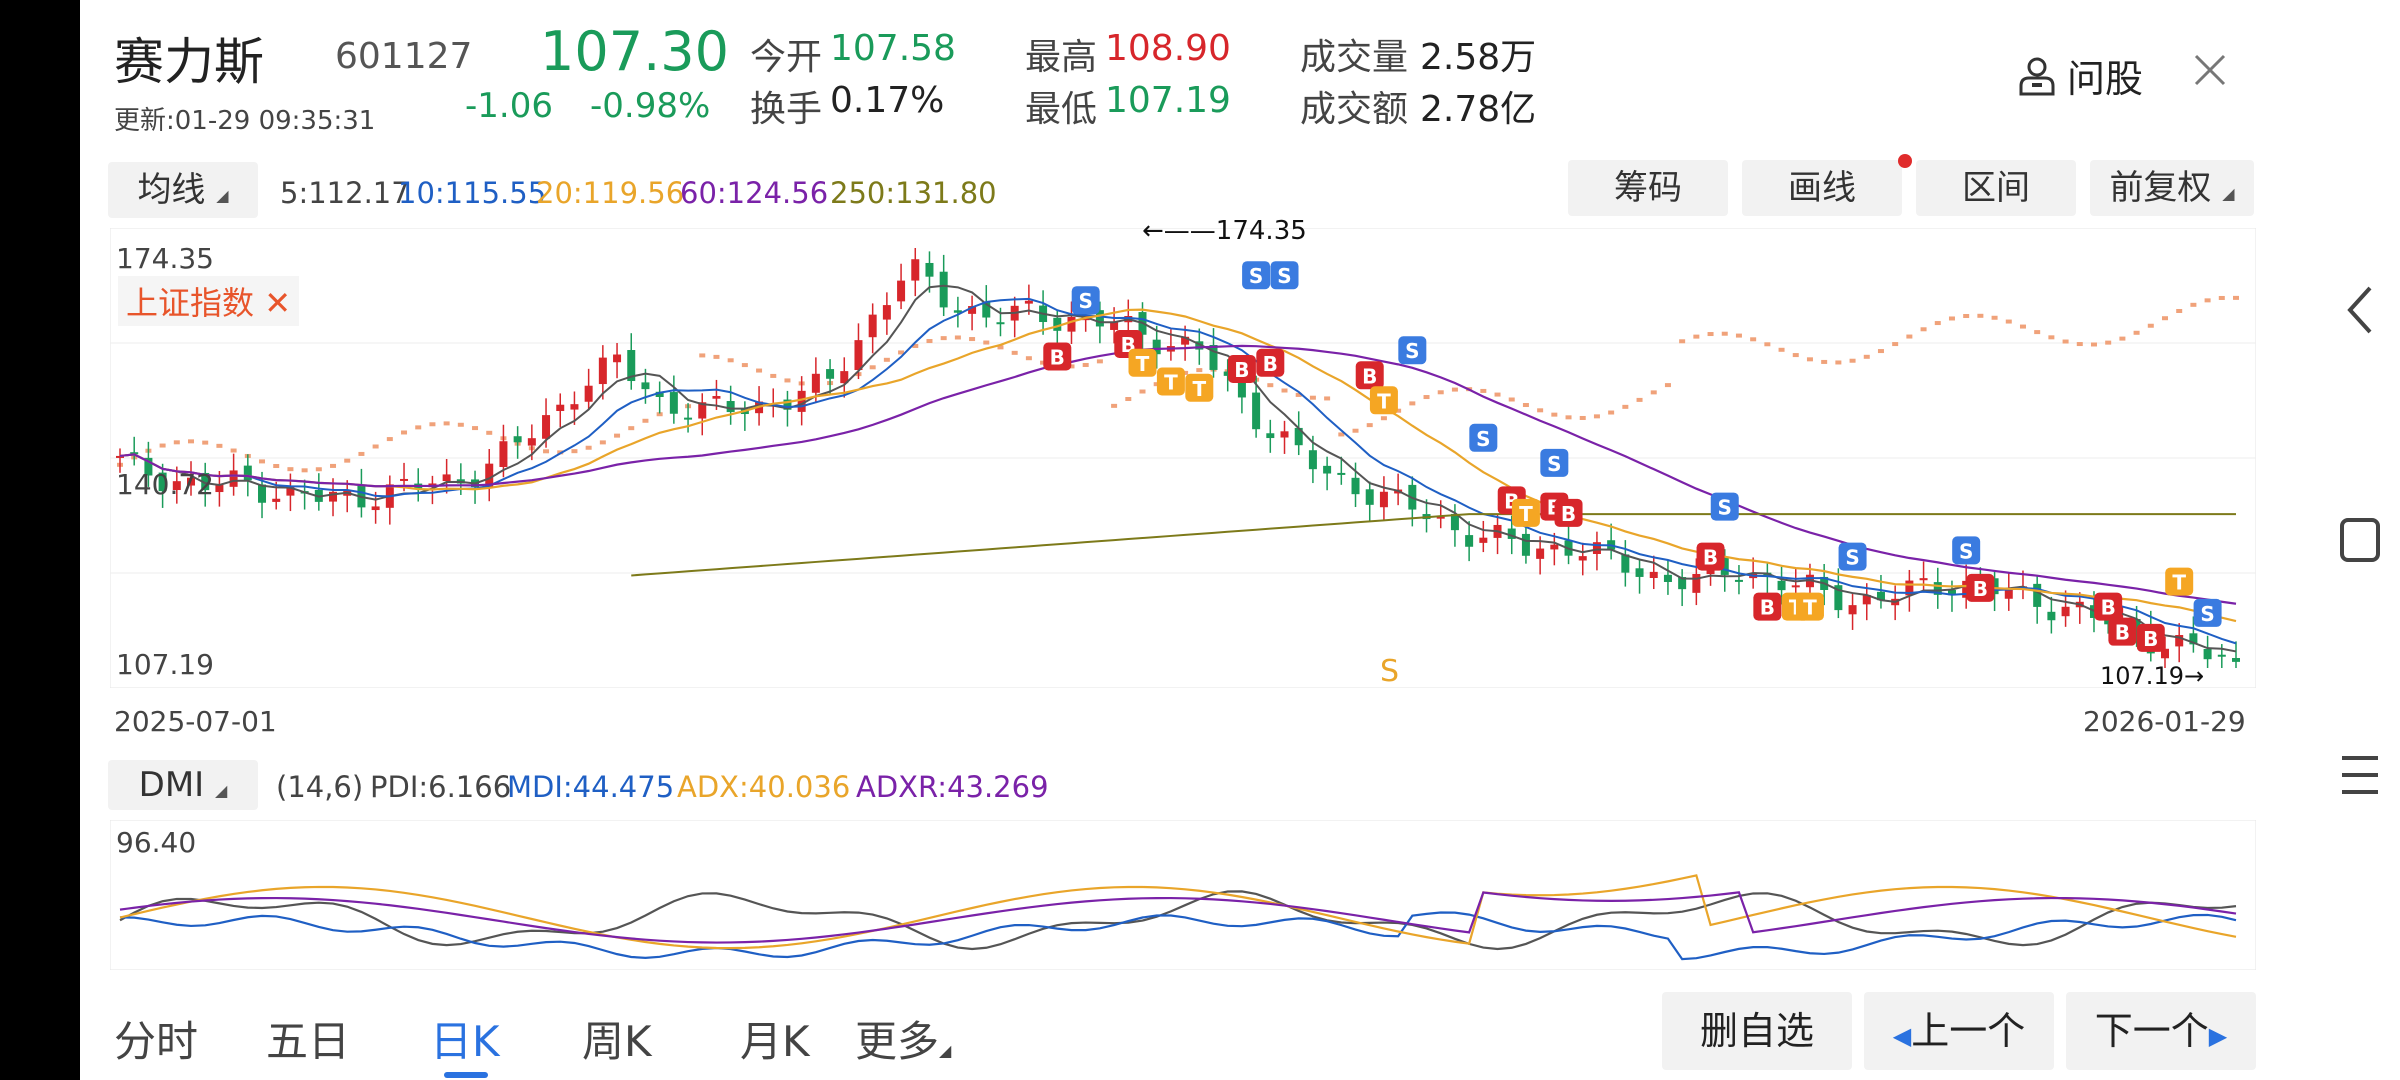 The height and width of the screenshot is (1080, 2400). I want to click on range-button: 区间, so click(1996, 188).